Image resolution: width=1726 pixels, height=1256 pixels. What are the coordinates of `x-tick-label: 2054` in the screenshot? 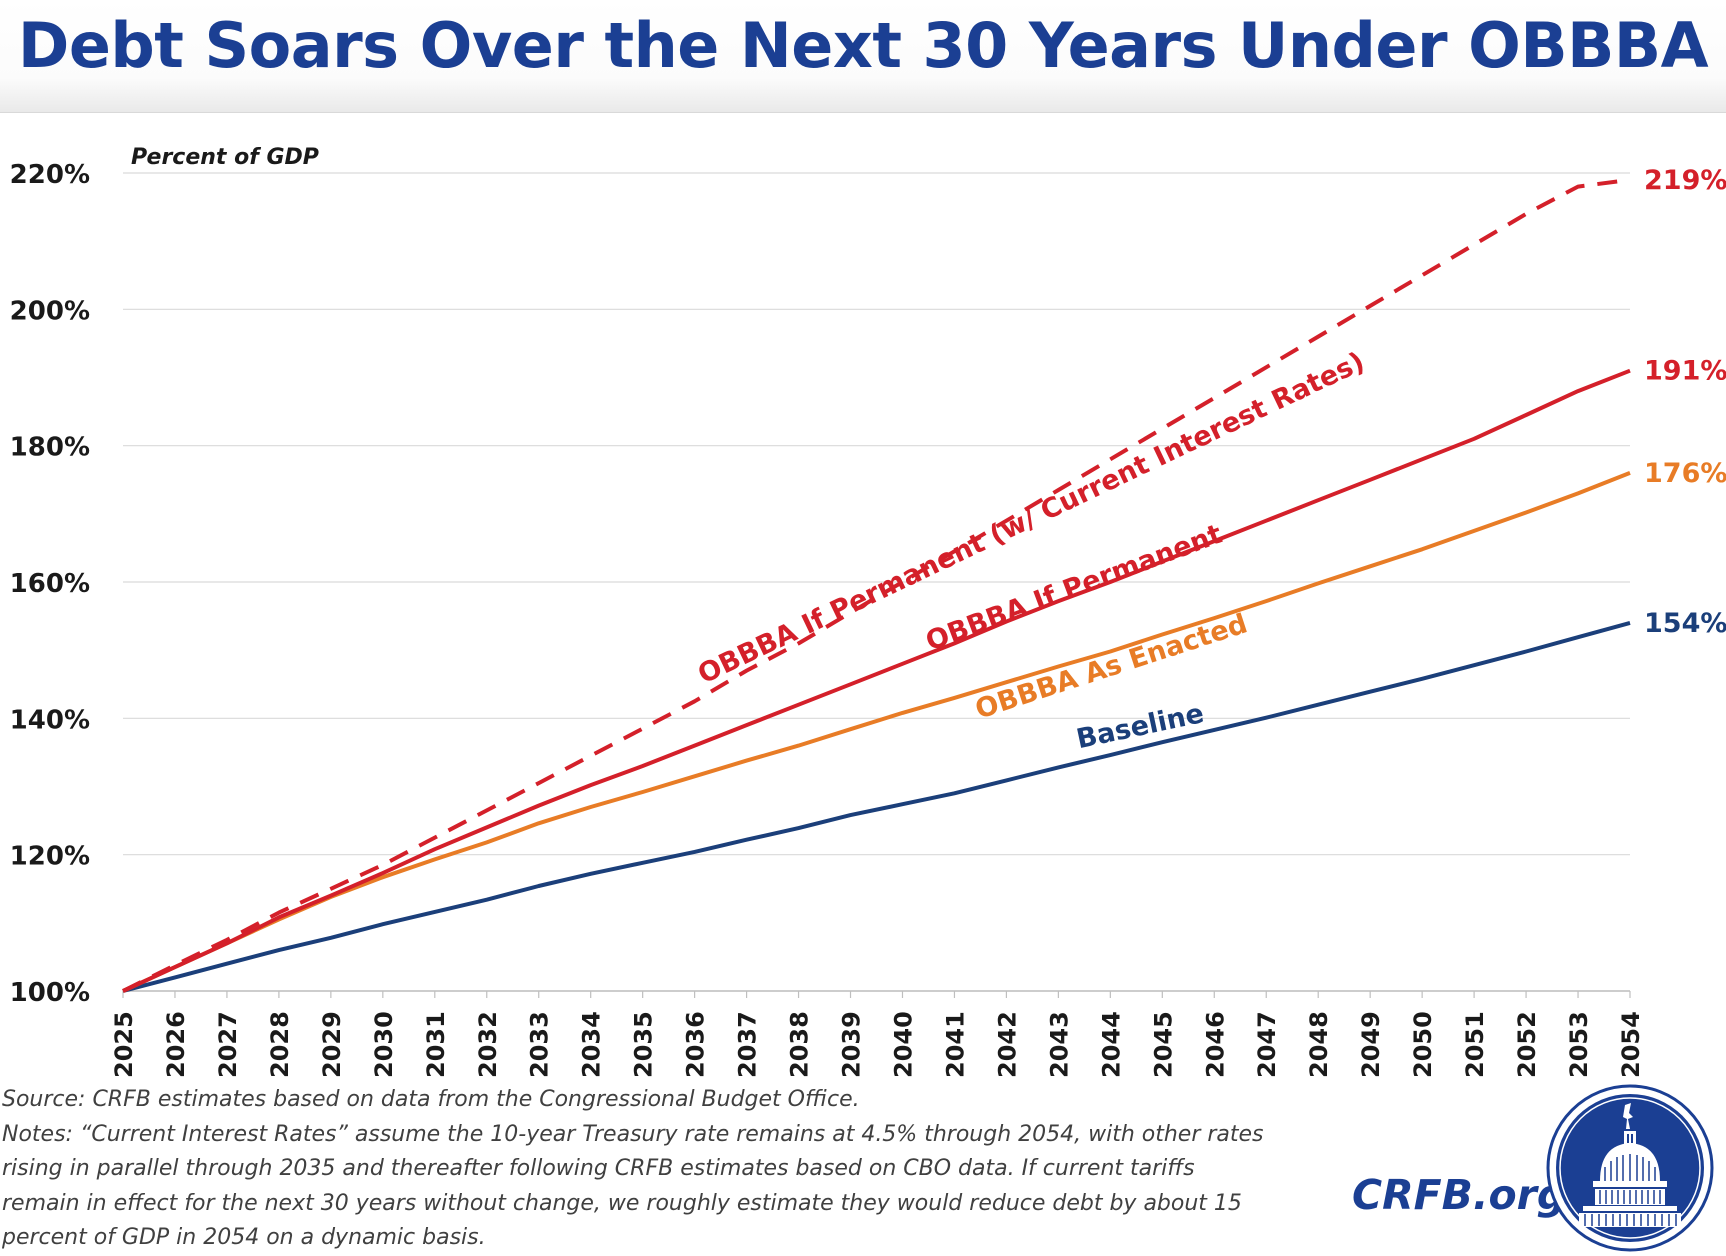 It's located at (1631, 1044).